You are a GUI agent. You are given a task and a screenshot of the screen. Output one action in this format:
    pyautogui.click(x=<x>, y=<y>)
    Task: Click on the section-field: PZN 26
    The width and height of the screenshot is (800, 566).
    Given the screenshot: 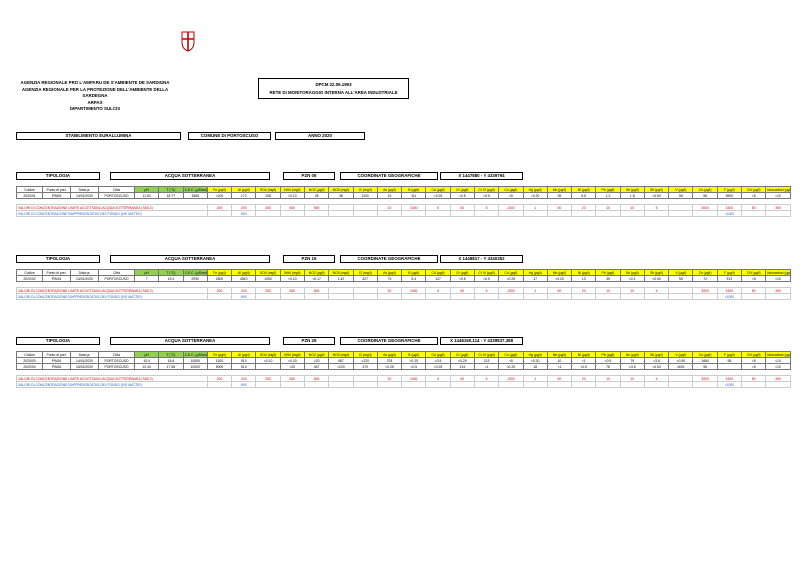 What is the action you would take?
    pyautogui.click(x=309, y=341)
    